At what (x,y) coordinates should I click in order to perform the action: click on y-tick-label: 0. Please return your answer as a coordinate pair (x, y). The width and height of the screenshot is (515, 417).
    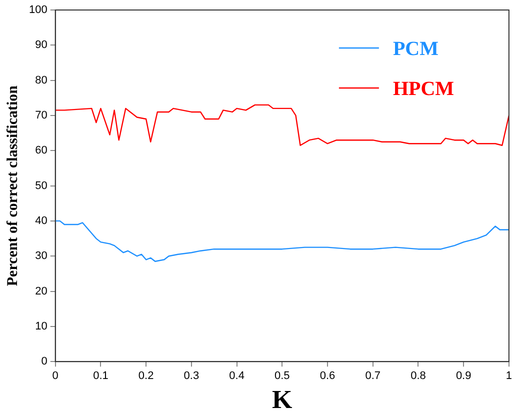
    Looking at the image, I should click on (44, 362).